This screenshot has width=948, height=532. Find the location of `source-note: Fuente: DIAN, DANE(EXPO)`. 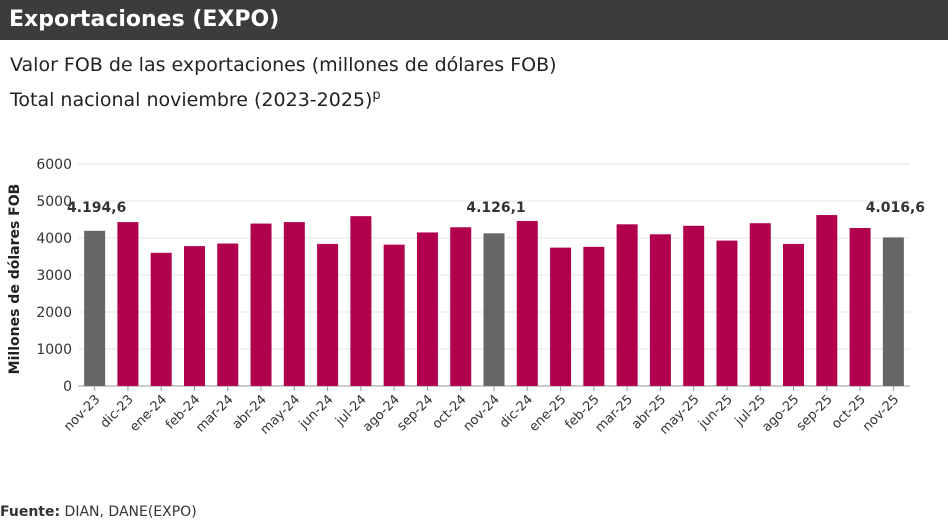

source-note: Fuente: DIAN, DANE(EXPO) is located at coordinates (98, 512).